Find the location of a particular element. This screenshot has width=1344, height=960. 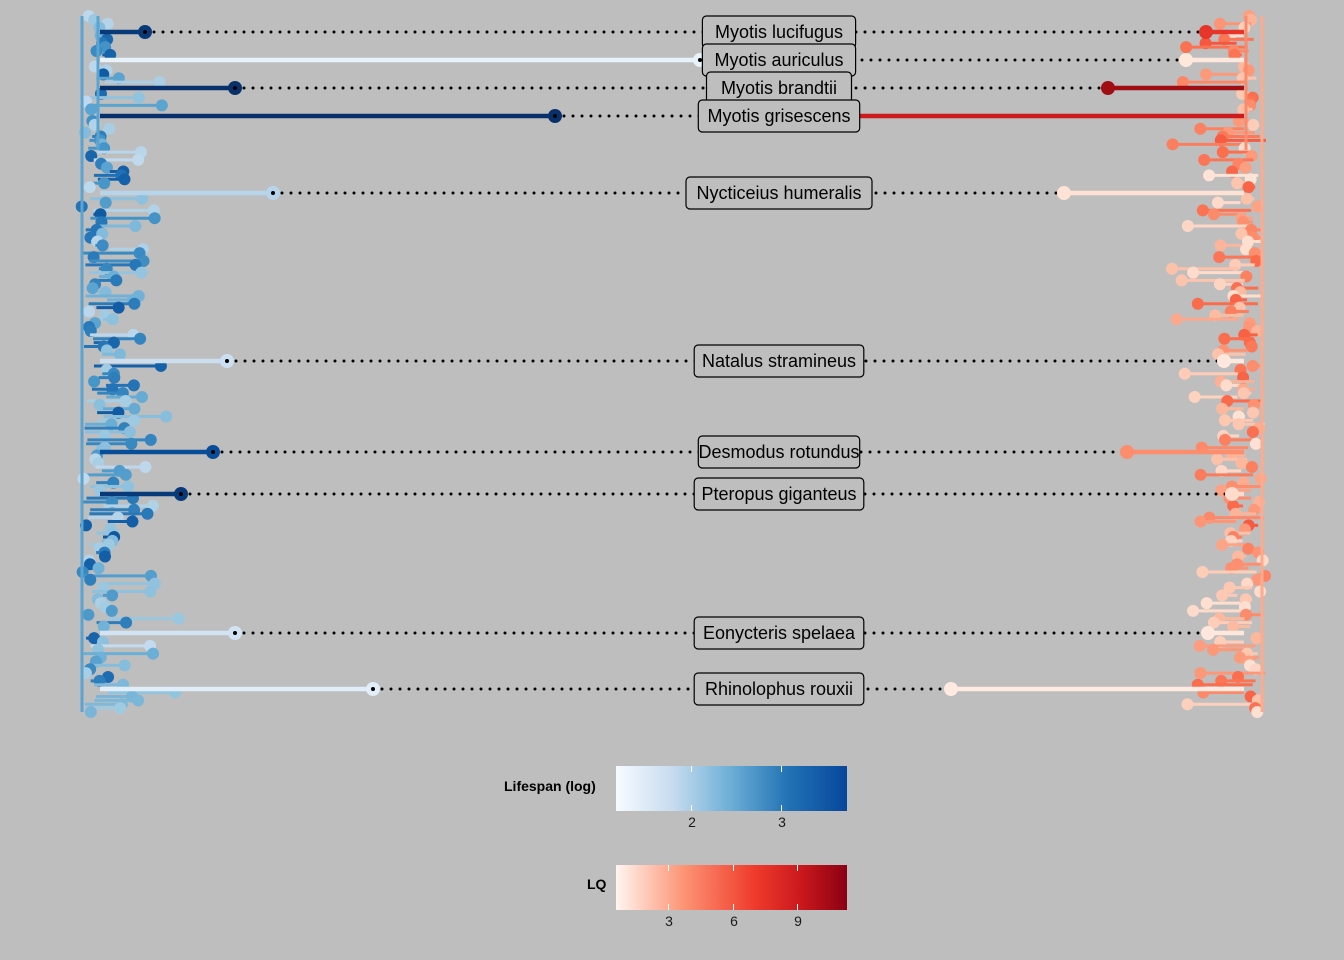

species-label-text: Nycticeius humeralis is located at coordinates (778, 193).